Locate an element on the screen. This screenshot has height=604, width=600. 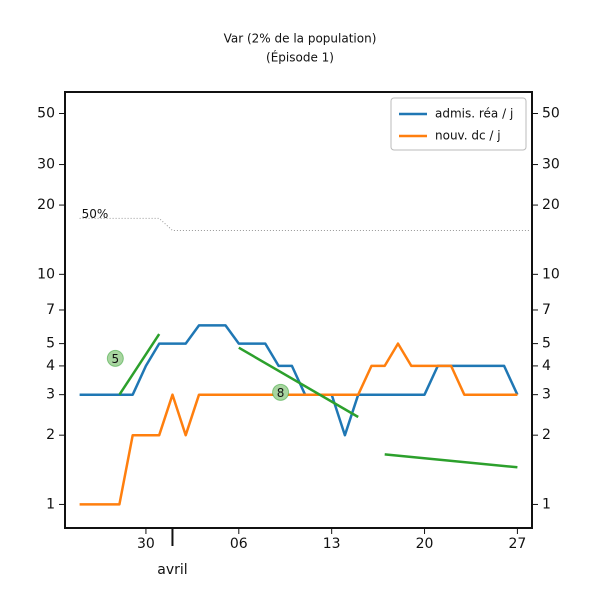
y-tick-label-right: 7 is located at coordinates (546, 310).